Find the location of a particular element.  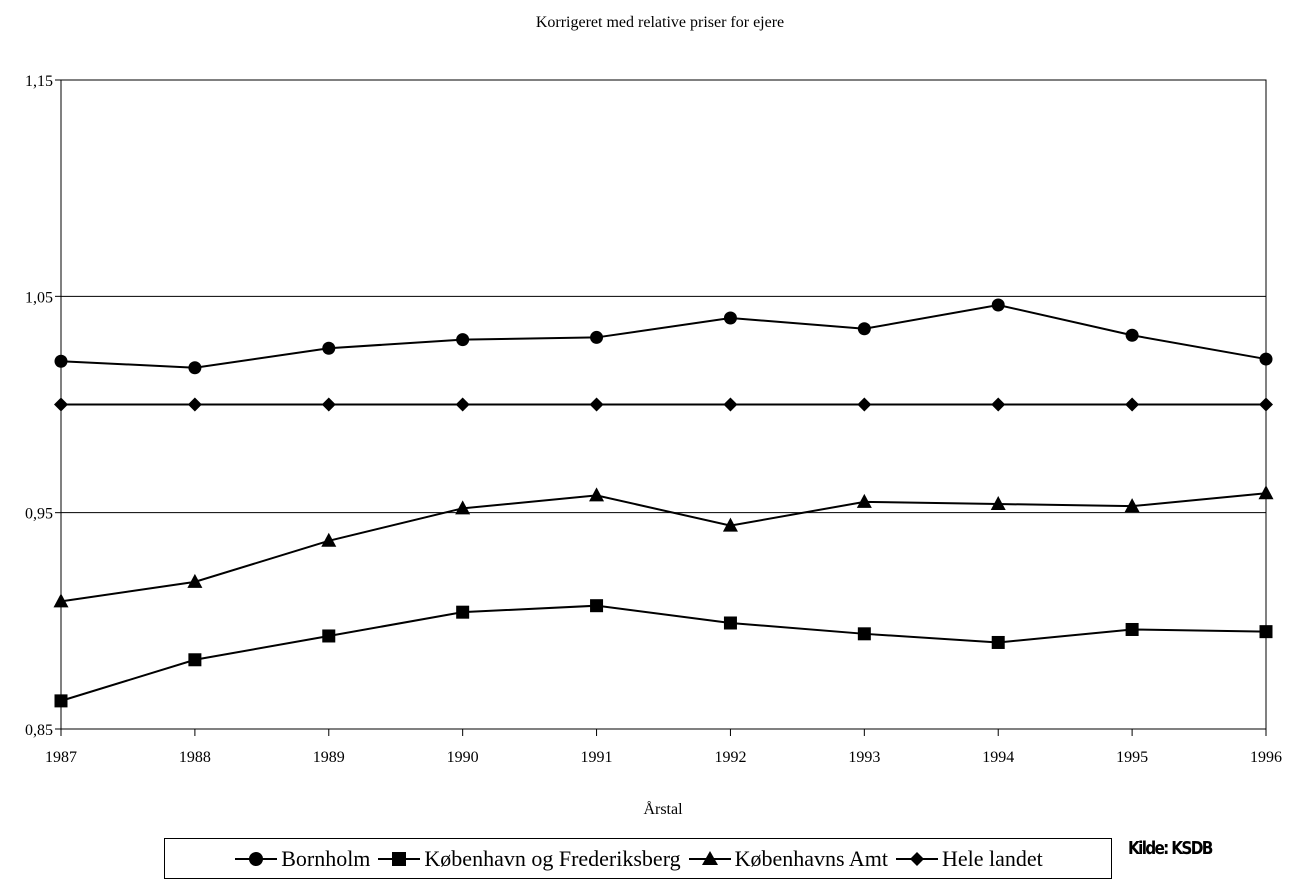

legend-triangle-marker-icon is located at coordinates (709, 857).